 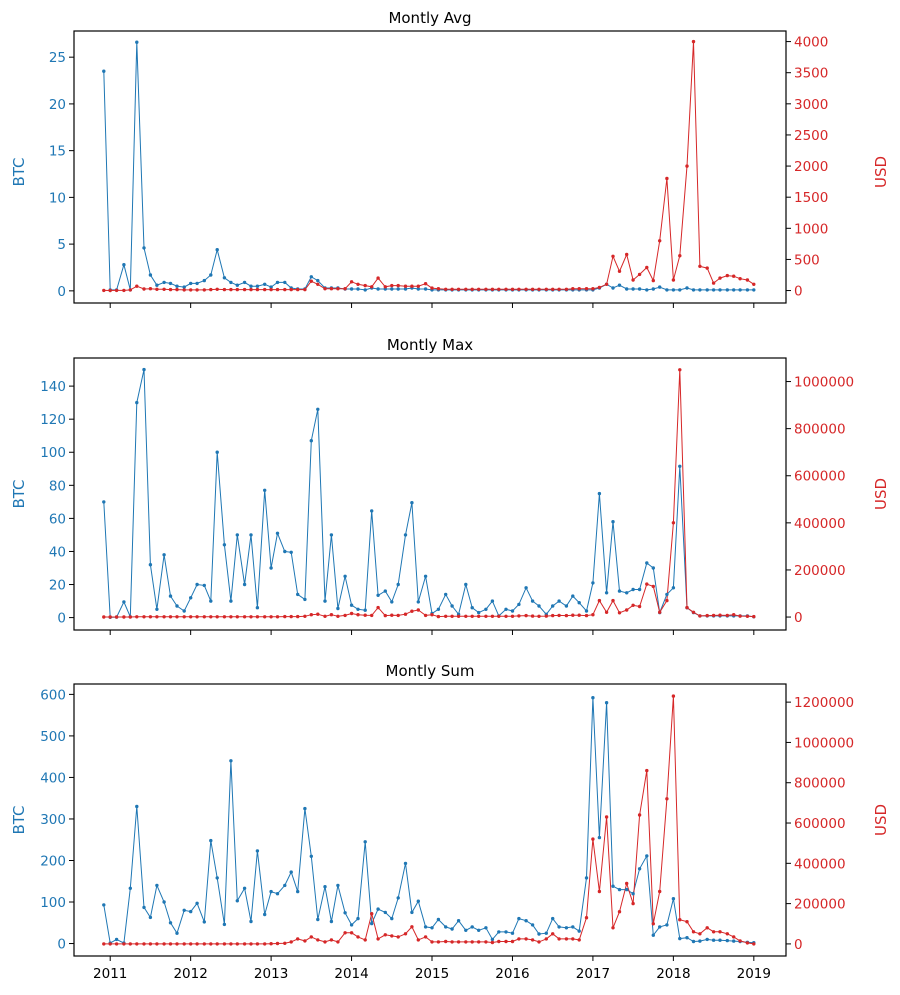 What do you see at coordinates (811, 43) in the screenshot?
I see `y-right-tick-label: 4000` at bounding box center [811, 43].